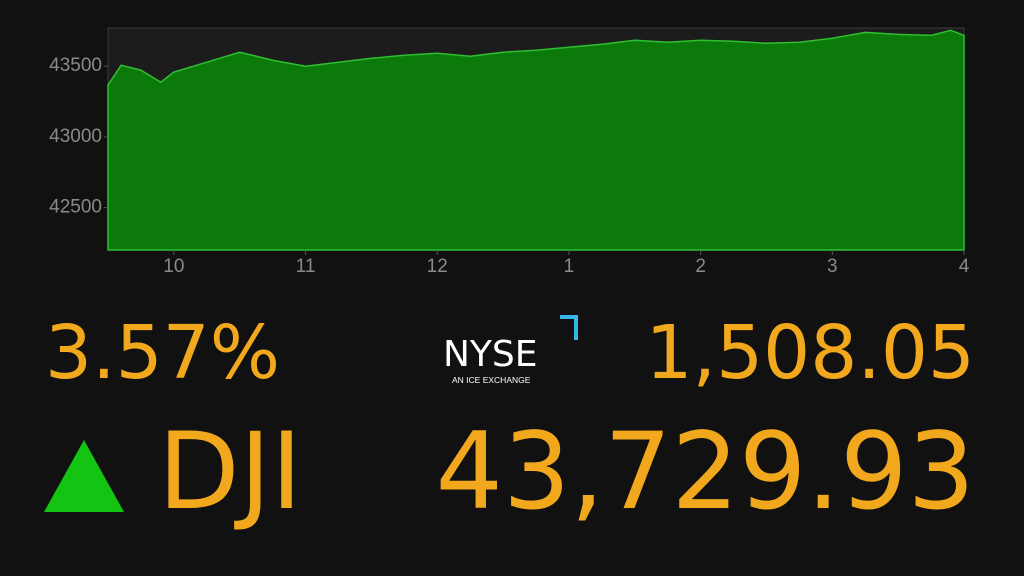  Describe the element at coordinates (705, 471) in the screenshot. I see `price: 43,729.93` at that location.